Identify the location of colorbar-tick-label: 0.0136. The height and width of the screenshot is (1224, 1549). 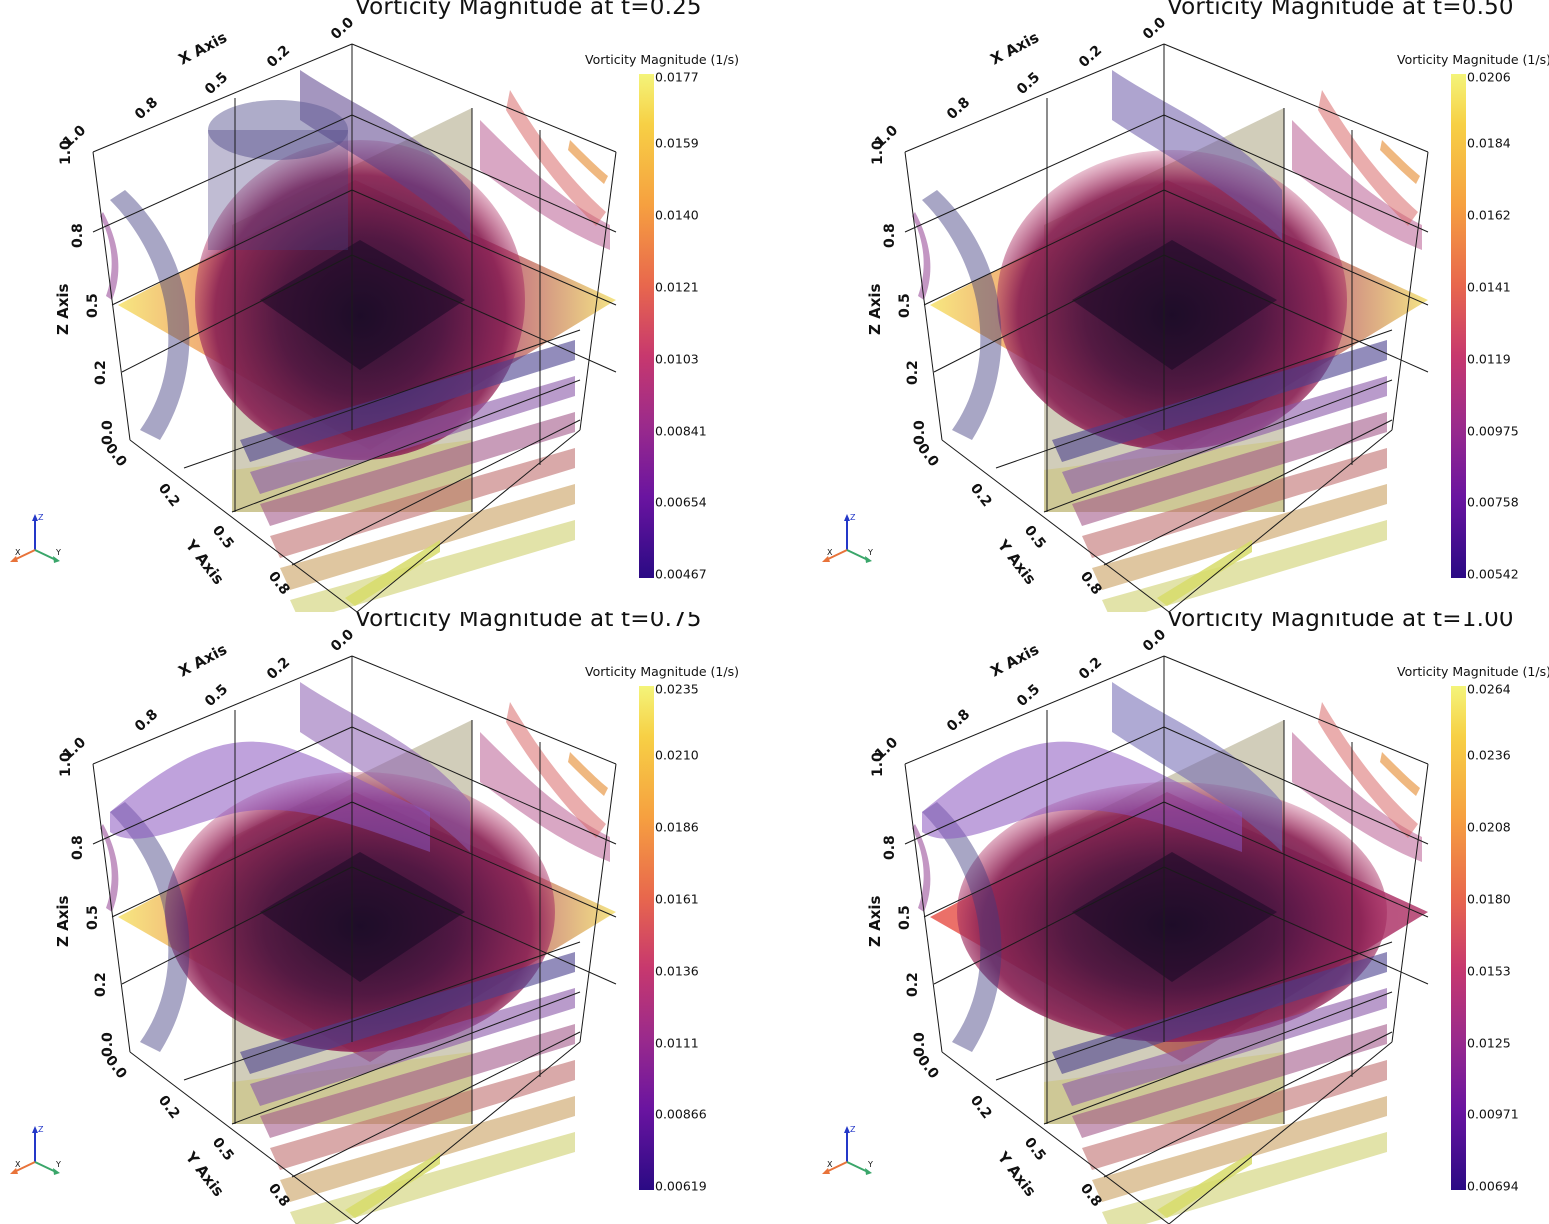
(677, 971).